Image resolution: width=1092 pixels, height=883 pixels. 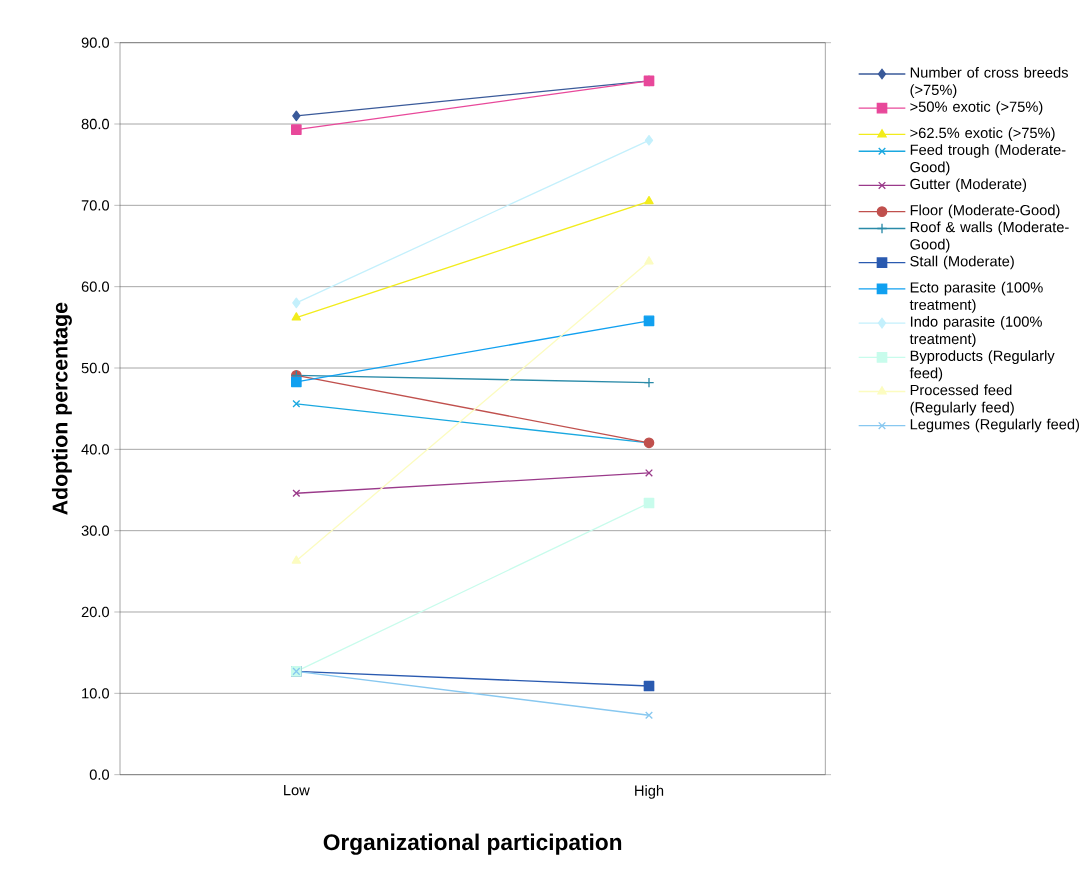 What do you see at coordinates (995, 425) in the screenshot?
I see `legend-label: Legumes (Regularly feed)` at bounding box center [995, 425].